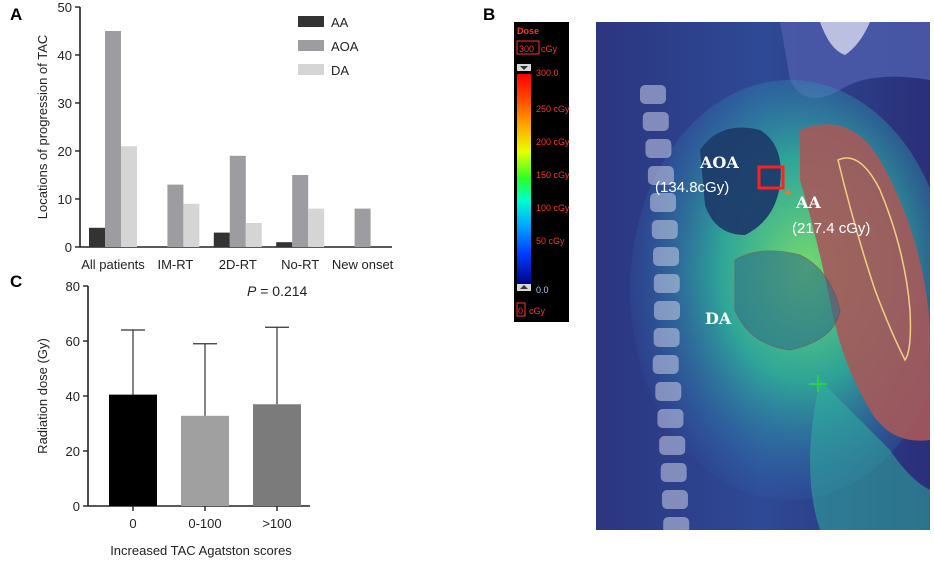 The height and width of the screenshot is (561, 934). I want to click on colorbar-tick-label: 50 cGy, so click(550, 241).